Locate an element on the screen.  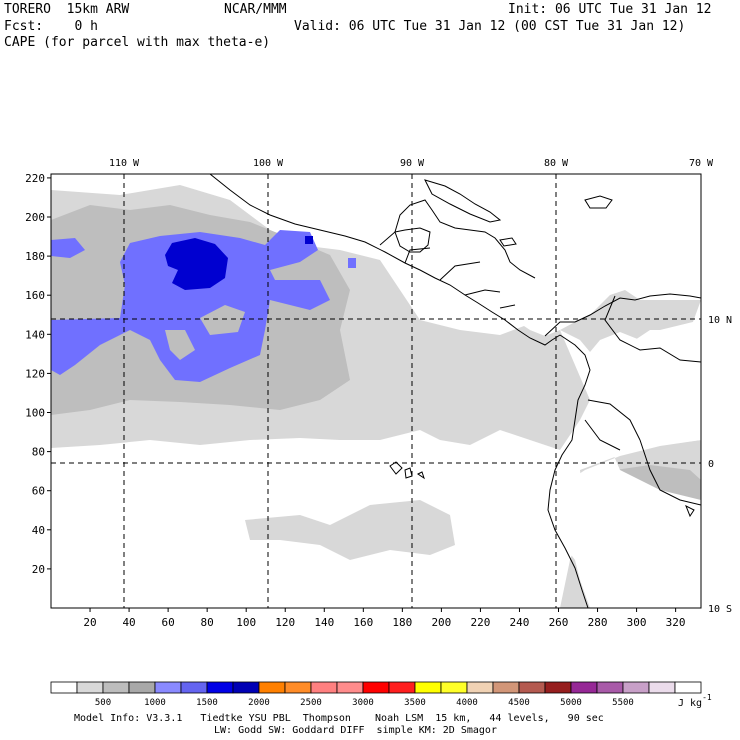
colorbar-label: 5000 is located at coordinates (571, 703).